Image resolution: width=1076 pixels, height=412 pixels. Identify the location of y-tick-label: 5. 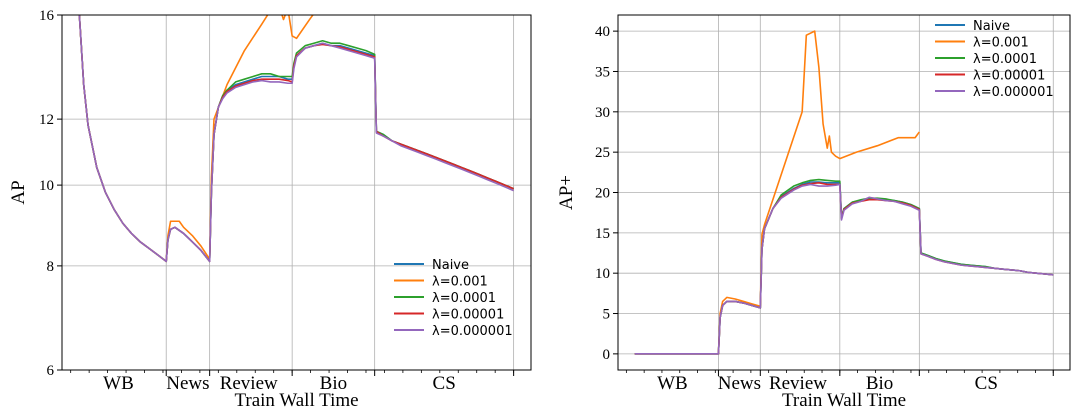
(607, 315).